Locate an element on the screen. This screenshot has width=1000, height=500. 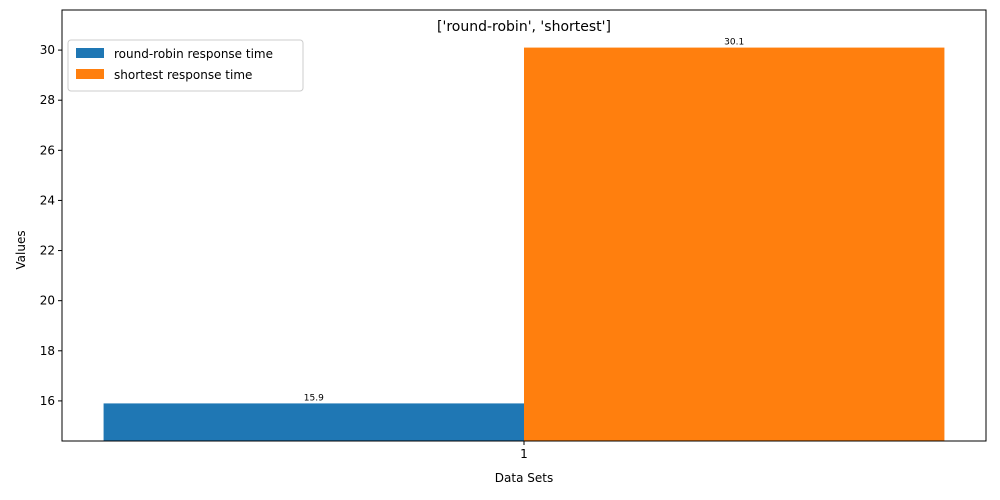
y-tick-label: 28 is located at coordinates (47, 100).